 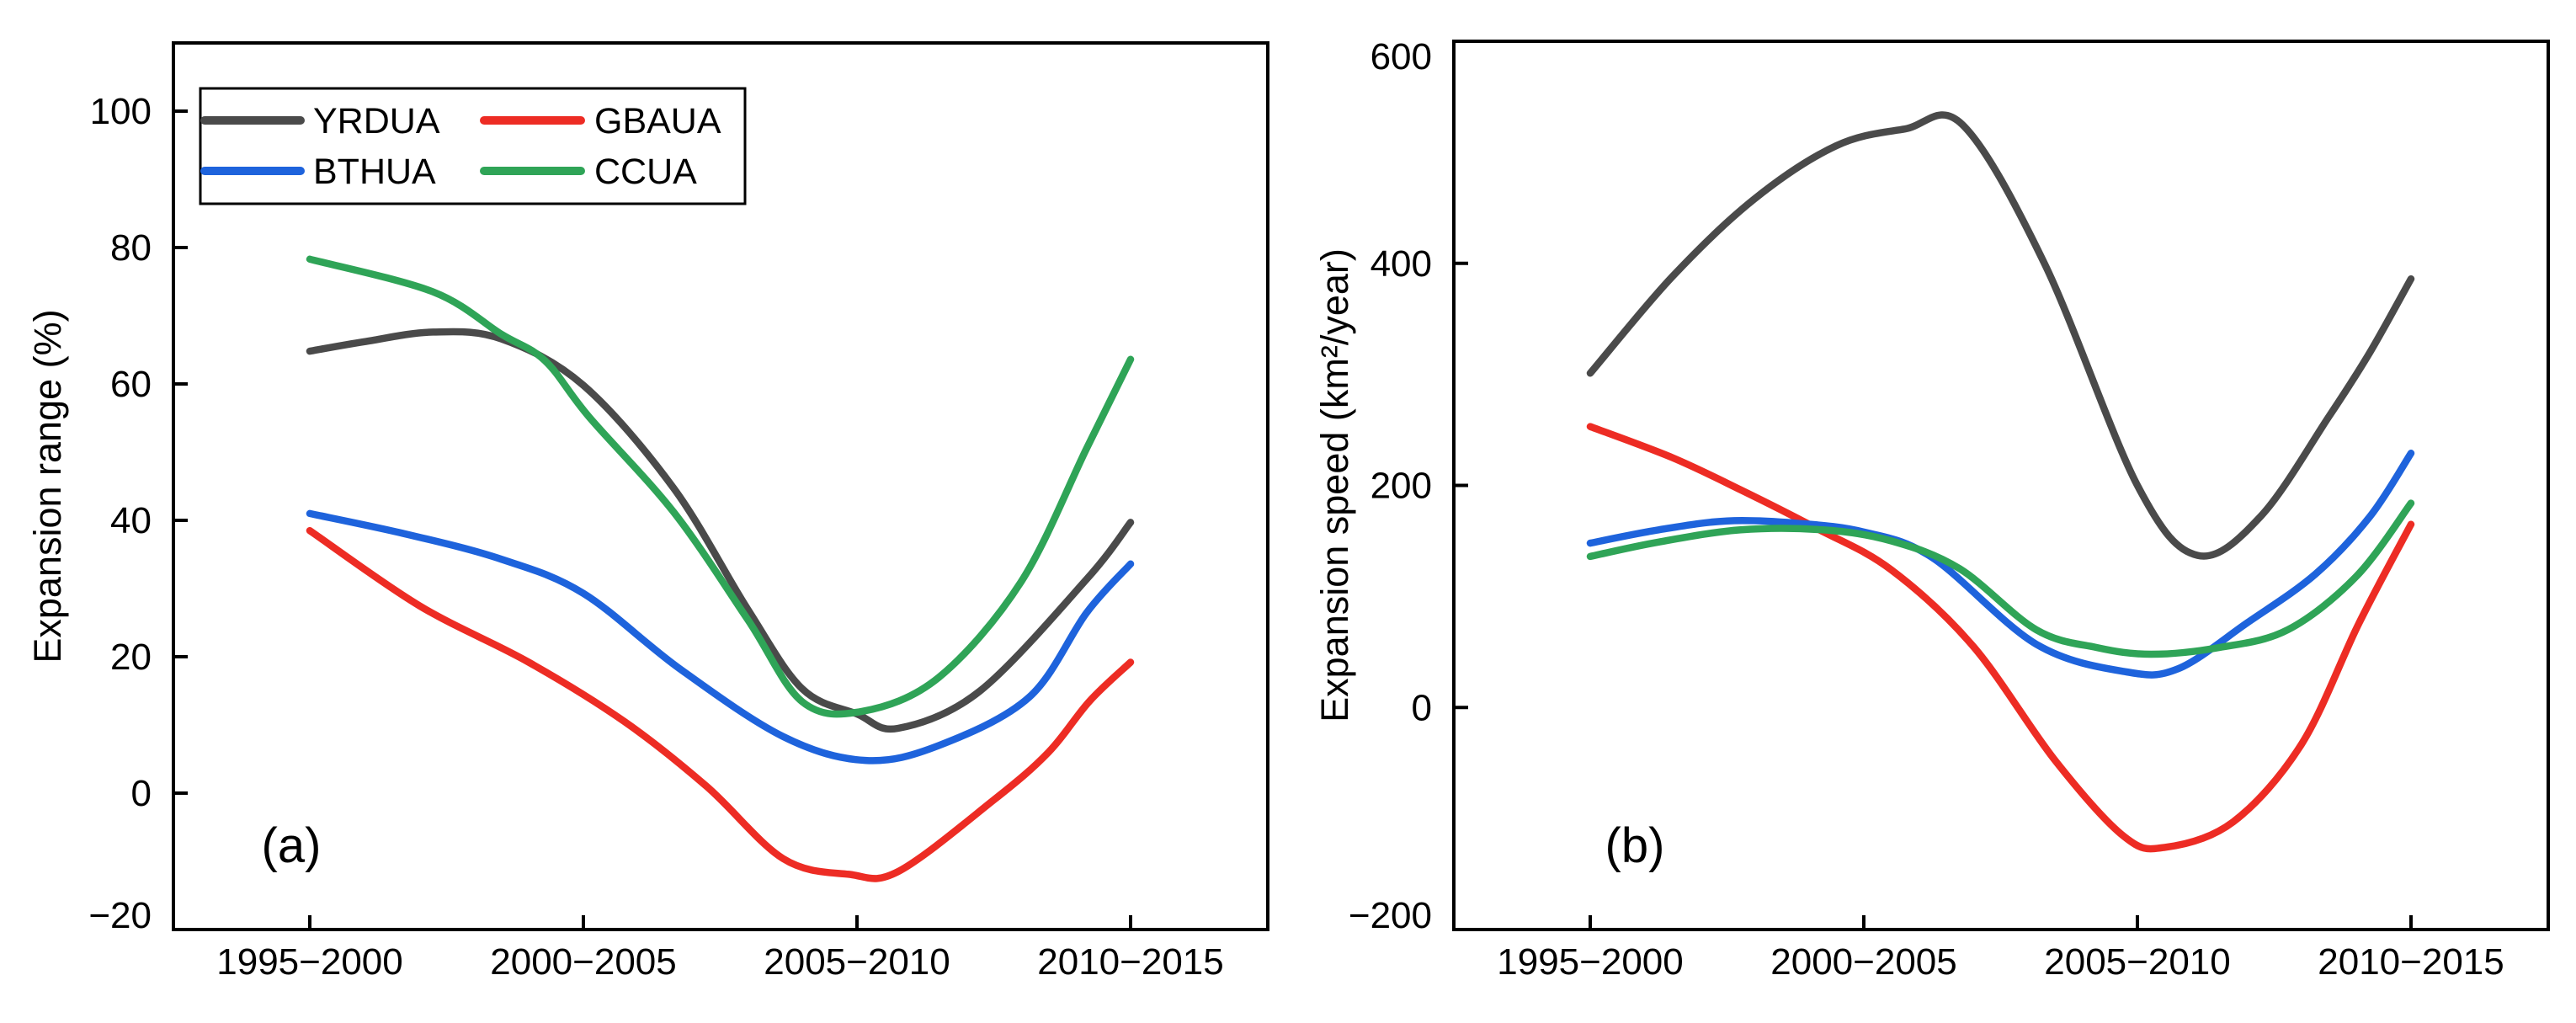 I want to click on y-tick-label: 600, so click(x=1401, y=57).